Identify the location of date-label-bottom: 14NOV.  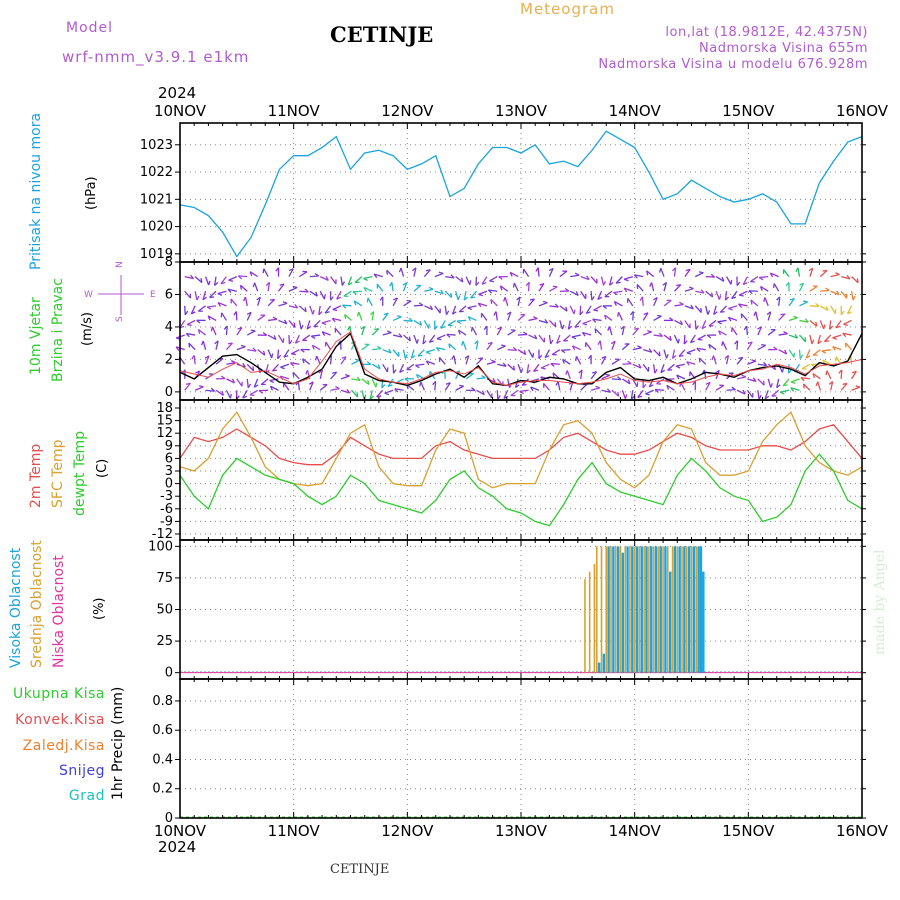
(635, 831).